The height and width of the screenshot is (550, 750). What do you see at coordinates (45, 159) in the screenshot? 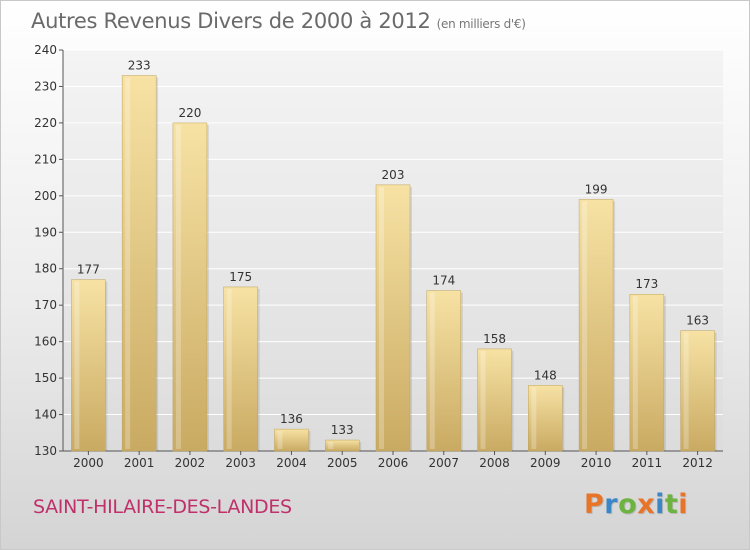
I see `y-tick-label: 210` at bounding box center [45, 159].